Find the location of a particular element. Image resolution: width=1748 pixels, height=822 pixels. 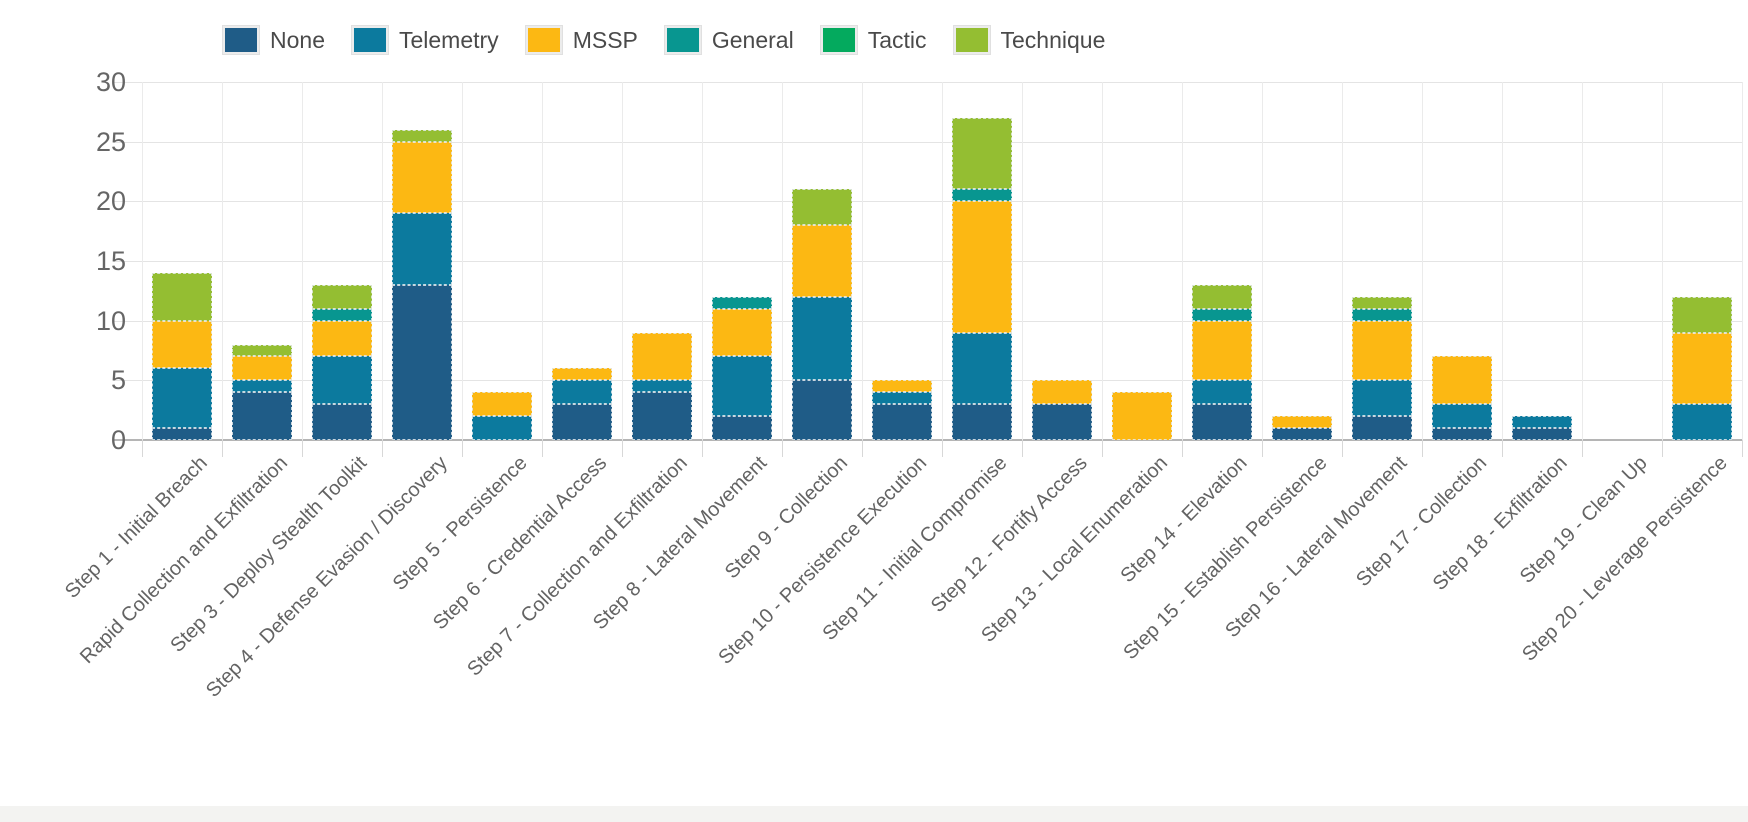

bar-segment-mssp-step11 is located at coordinates (982, 267).